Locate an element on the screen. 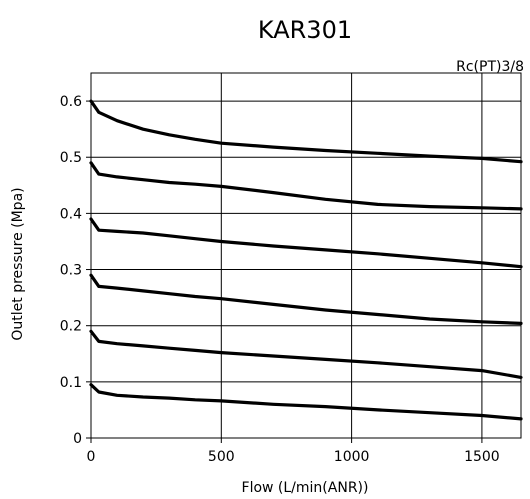 This screenshot has height=499, width=530. x-tick-label: 0 is located at coordinates (91, 457).